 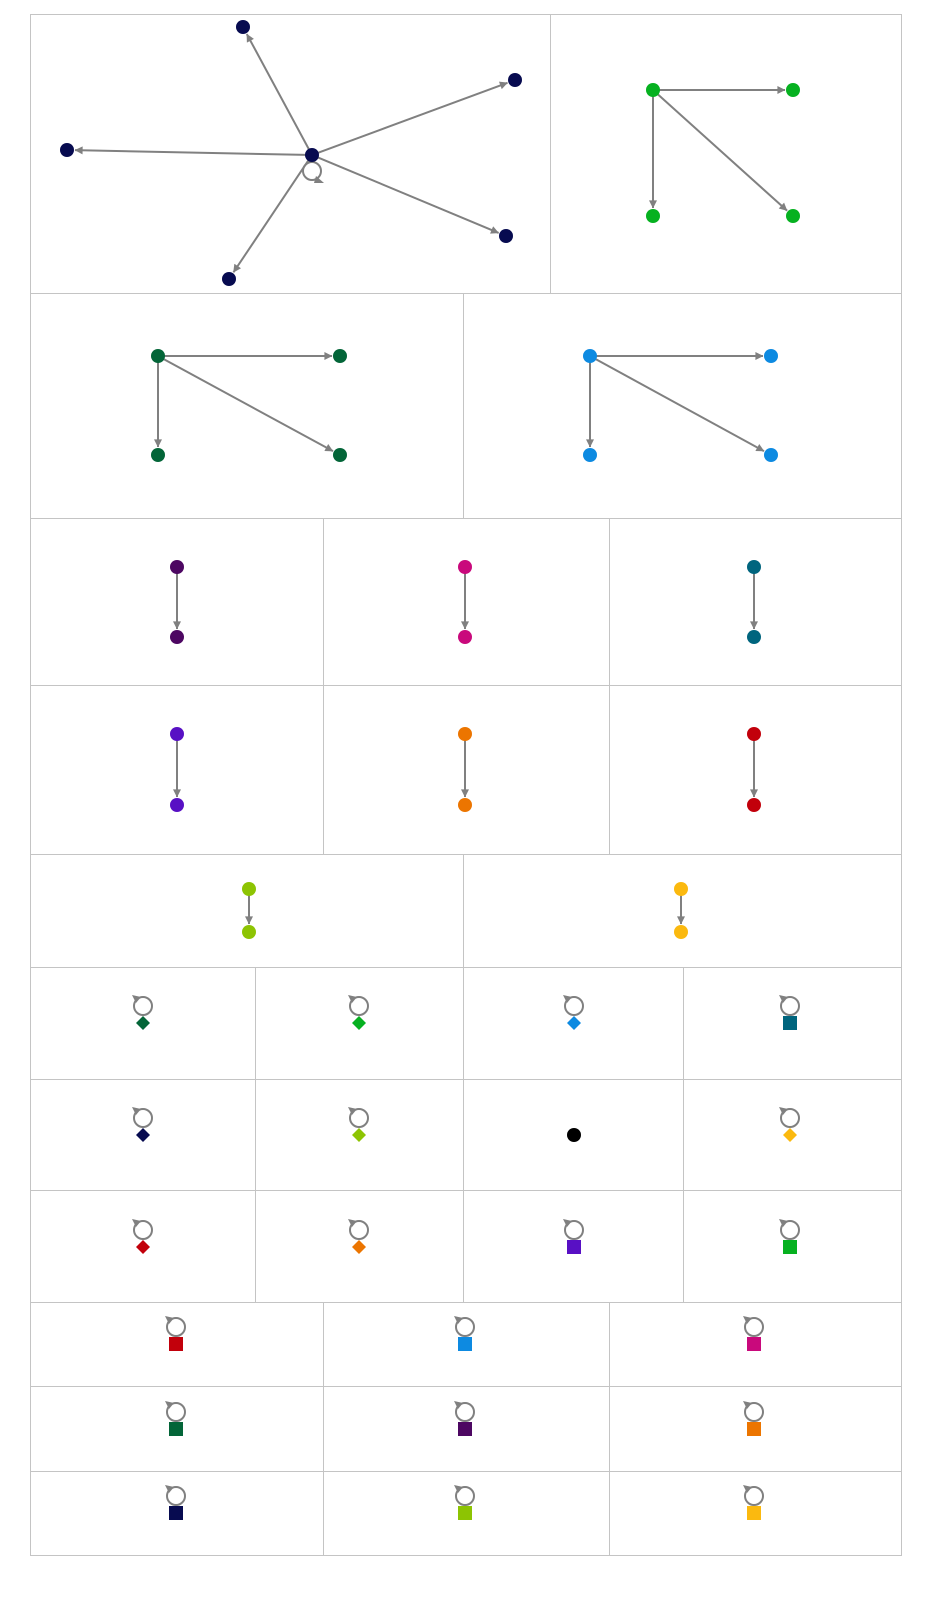 What do you see at coordinates (143, 1230) in the screenshot?
I see `single-node-9-self-loop` at bounding box center [143, 1230].